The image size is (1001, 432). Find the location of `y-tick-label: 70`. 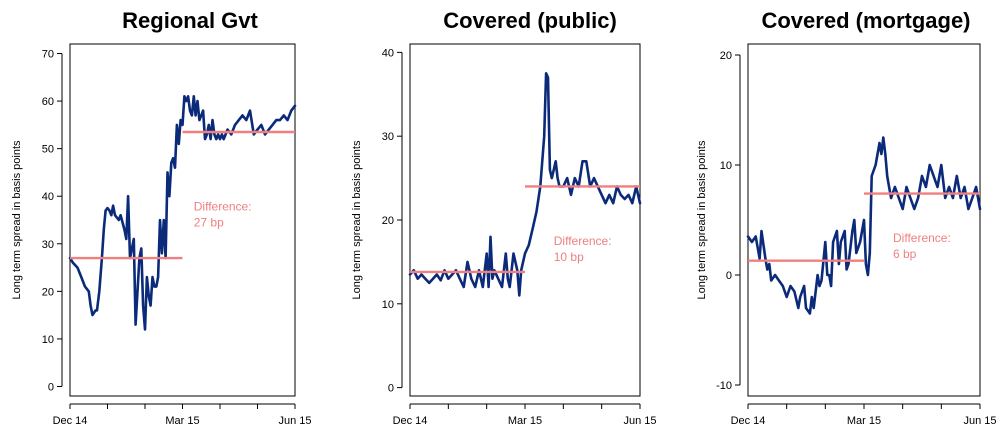

y-tick-label: 70 is located at coordinates (48, 55).